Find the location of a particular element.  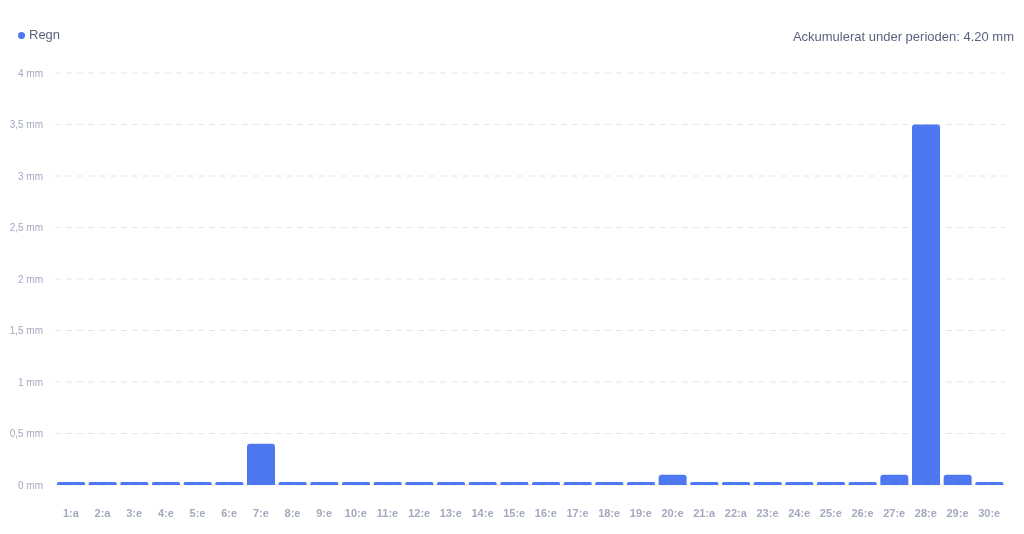

x-tick-label: 11:e is located at coordinates (387, 512).